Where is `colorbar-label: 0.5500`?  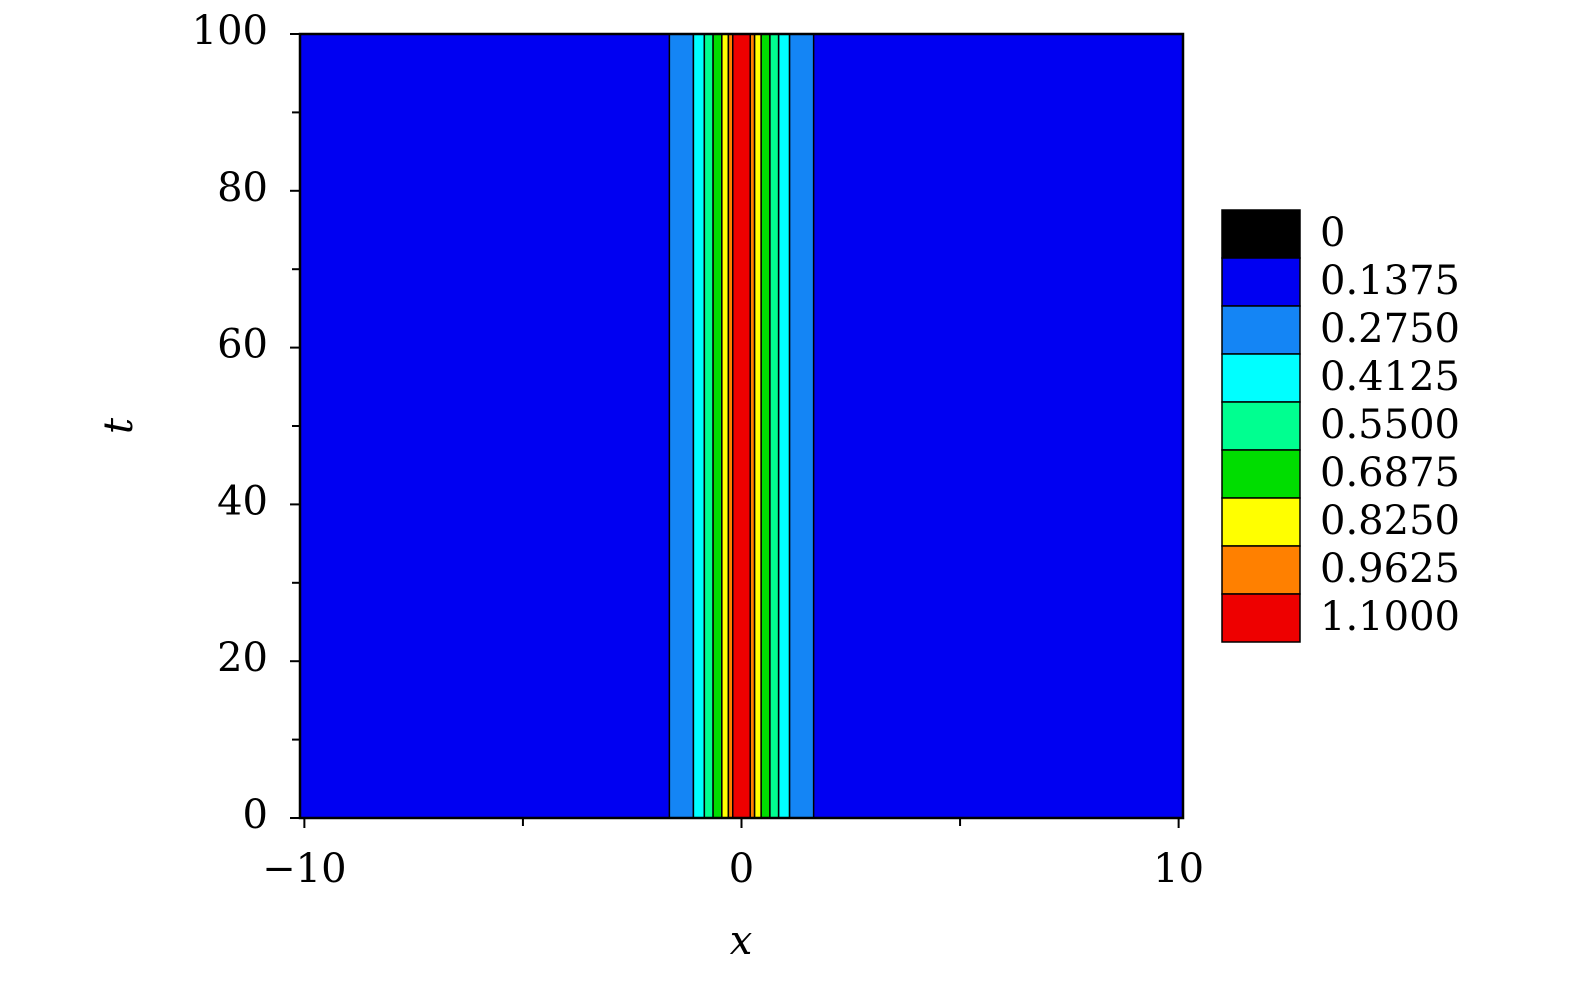 colorbar-label: 0.5500 is located at coordinates (1390, 425).